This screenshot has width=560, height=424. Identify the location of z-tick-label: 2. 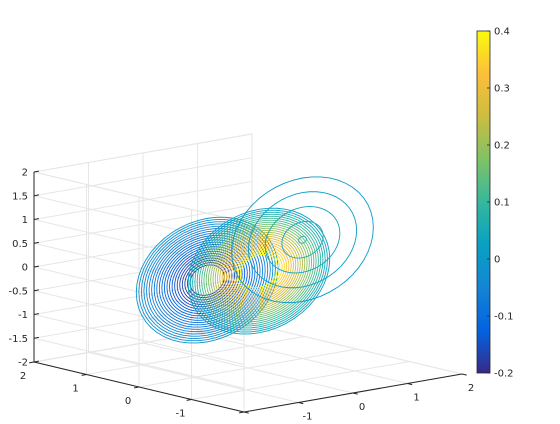
(25, 173).